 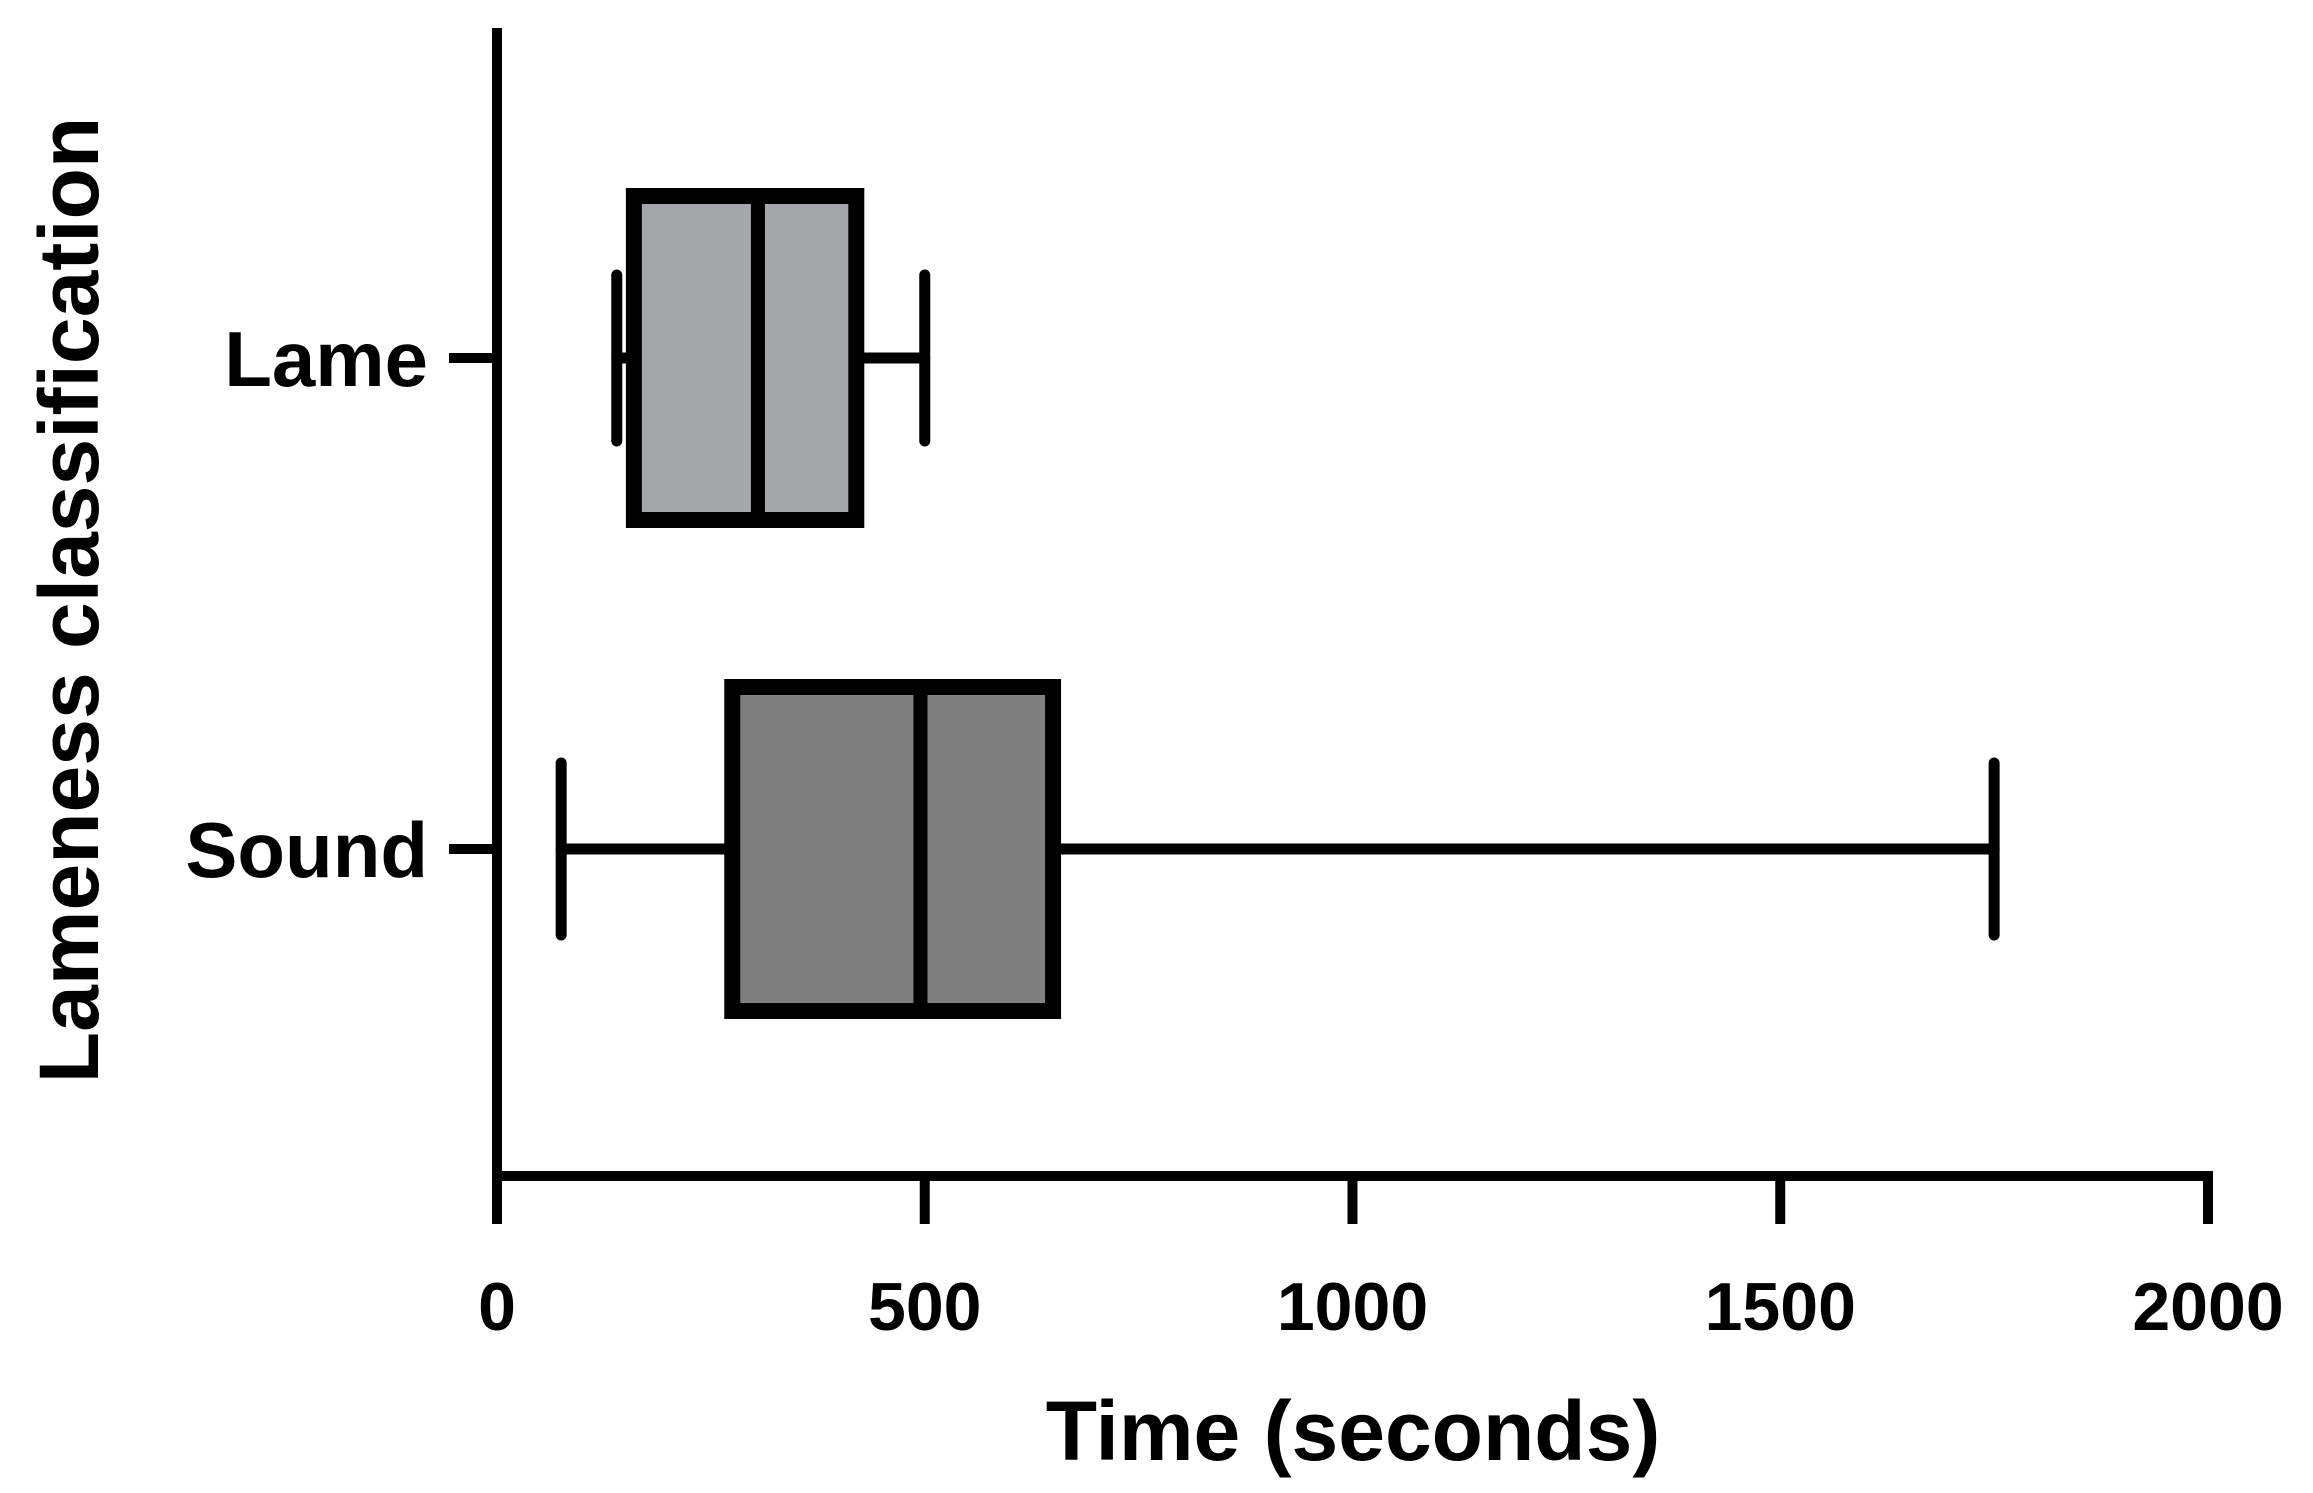 I want to click on x-axis-ticks: 0 500 1000 1500 2000, so click(x=1381, y=1260).